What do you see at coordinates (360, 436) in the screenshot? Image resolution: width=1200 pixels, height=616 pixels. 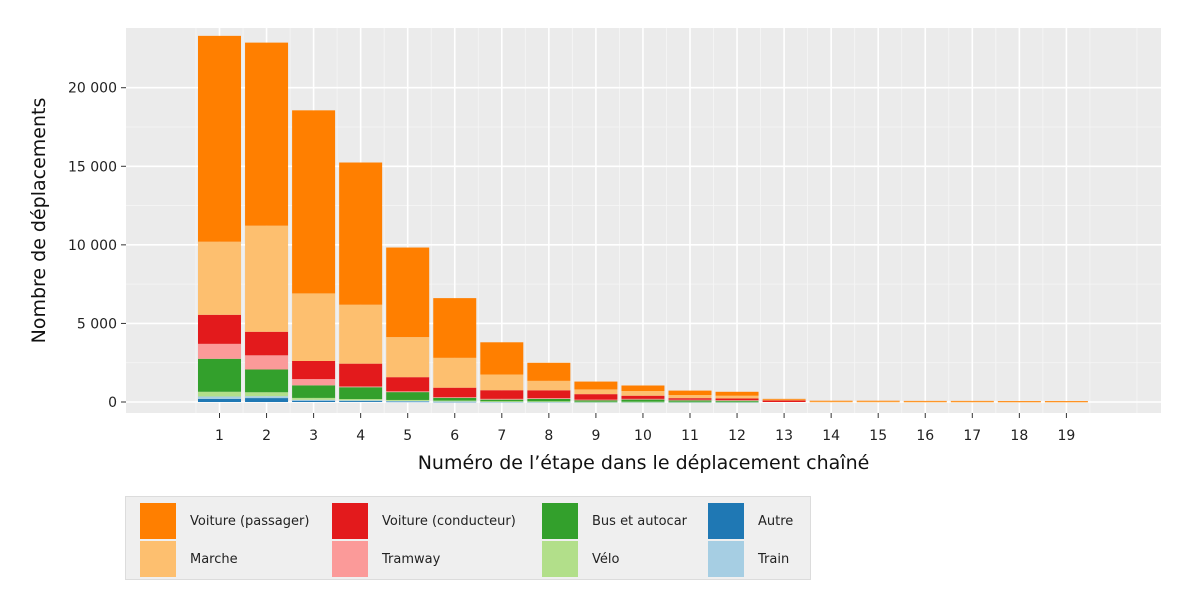 I see `x-tick-label: 4` at bounding box center [360, 436].